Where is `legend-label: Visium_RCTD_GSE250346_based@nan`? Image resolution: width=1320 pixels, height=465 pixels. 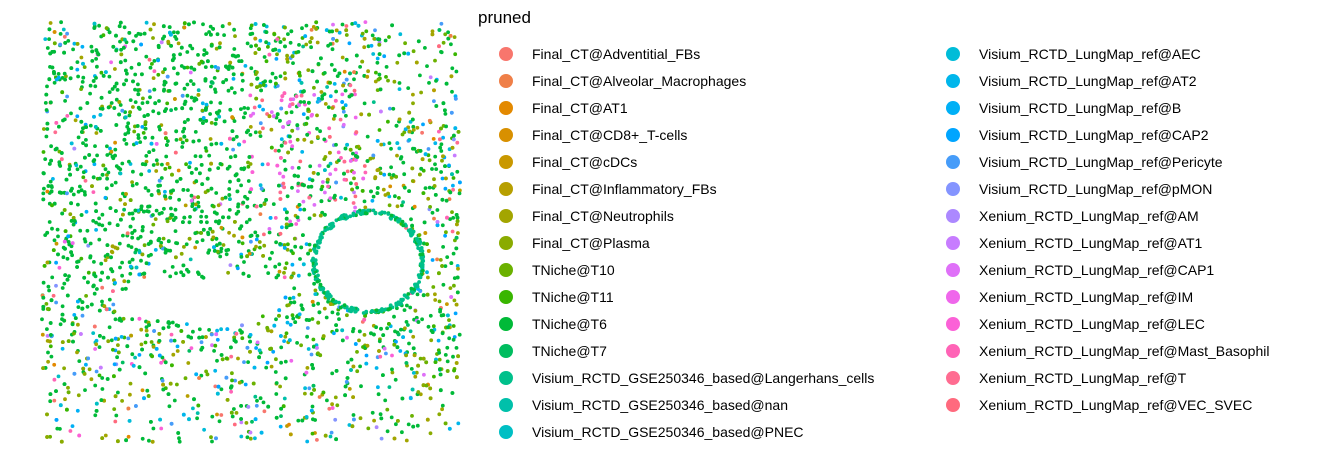
legend-label: Visium_RCTD_GSE250346_based@nan is located at coordinates (660, 404).